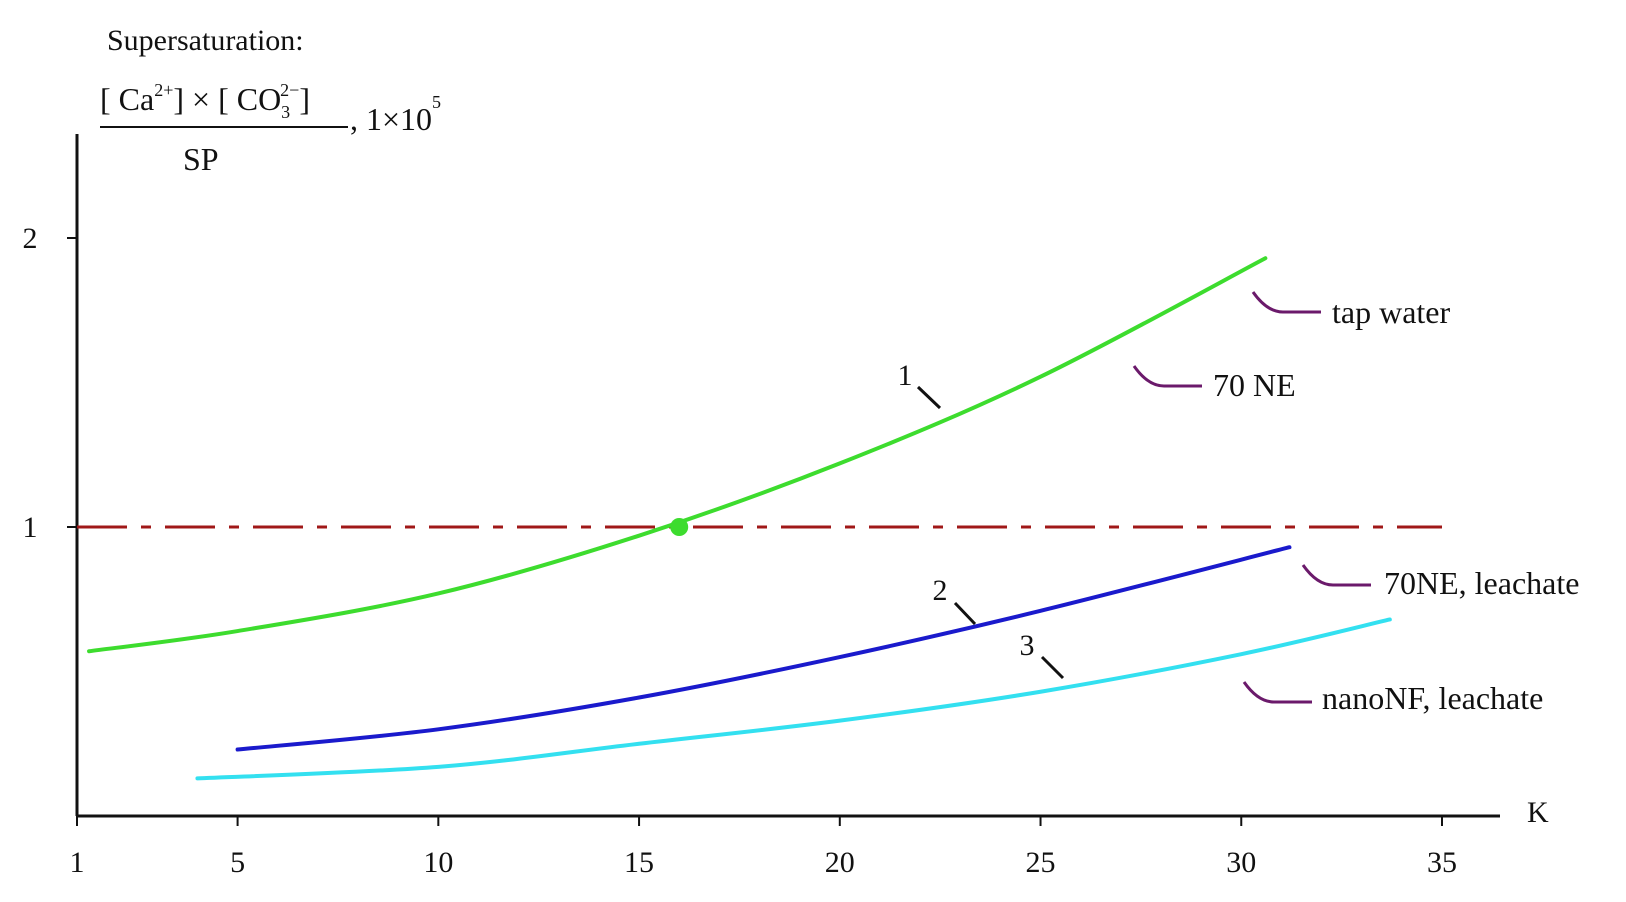 The width and height of the screenshot is (1626, 902). I want to click on intersection-marker, so click(679, 527).